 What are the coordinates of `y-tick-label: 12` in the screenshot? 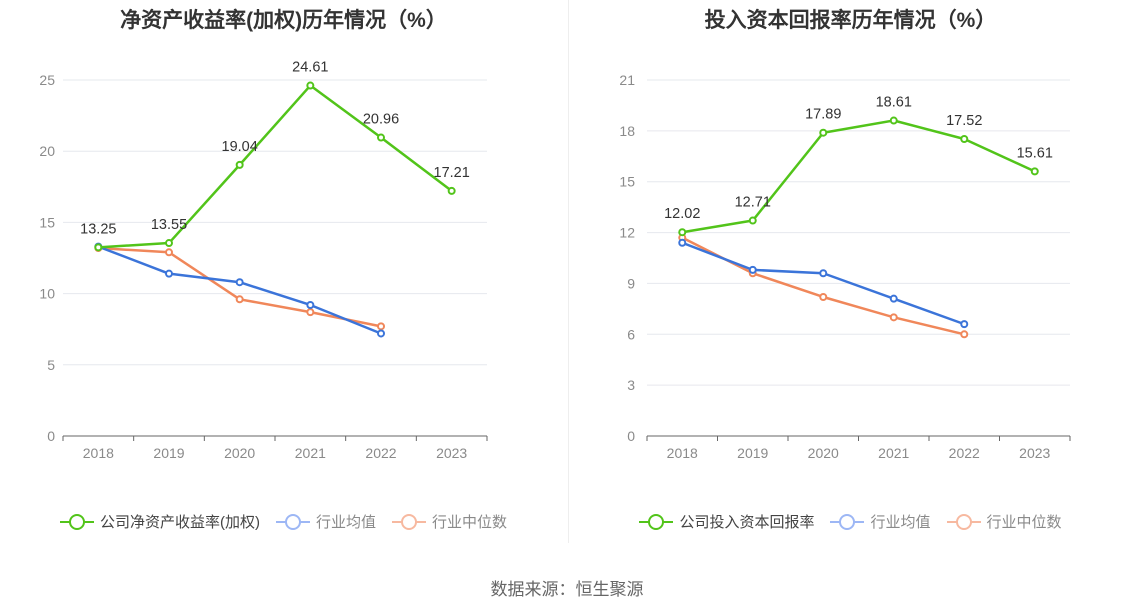 It's located at (627, 233).